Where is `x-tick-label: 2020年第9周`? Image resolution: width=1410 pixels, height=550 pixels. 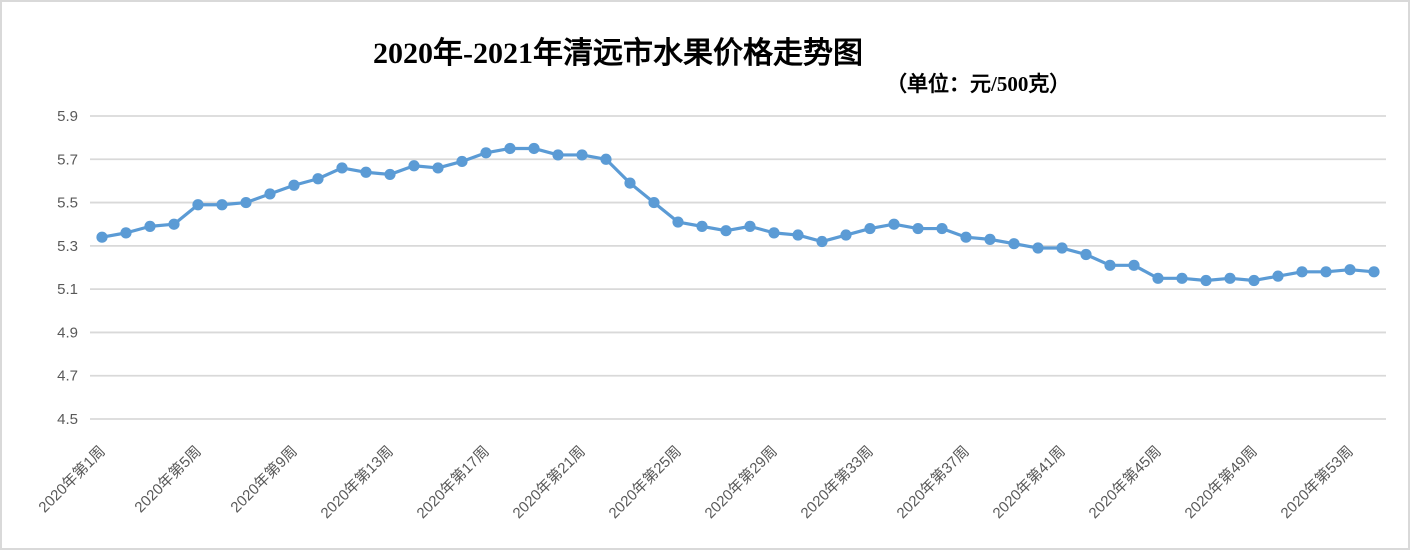
x-tick-label: 2020年第9周 is located at coordinates (264, 479).